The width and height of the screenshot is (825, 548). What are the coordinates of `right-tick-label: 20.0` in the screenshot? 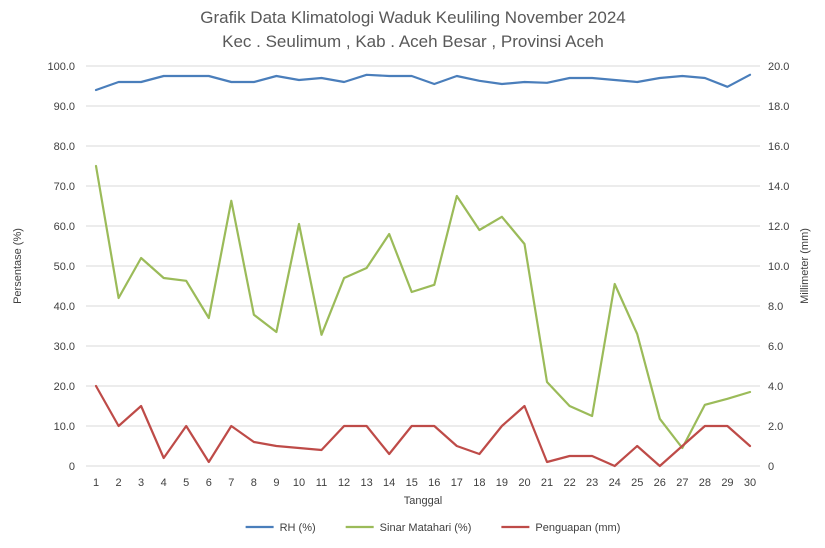 It's located at (778, 67).